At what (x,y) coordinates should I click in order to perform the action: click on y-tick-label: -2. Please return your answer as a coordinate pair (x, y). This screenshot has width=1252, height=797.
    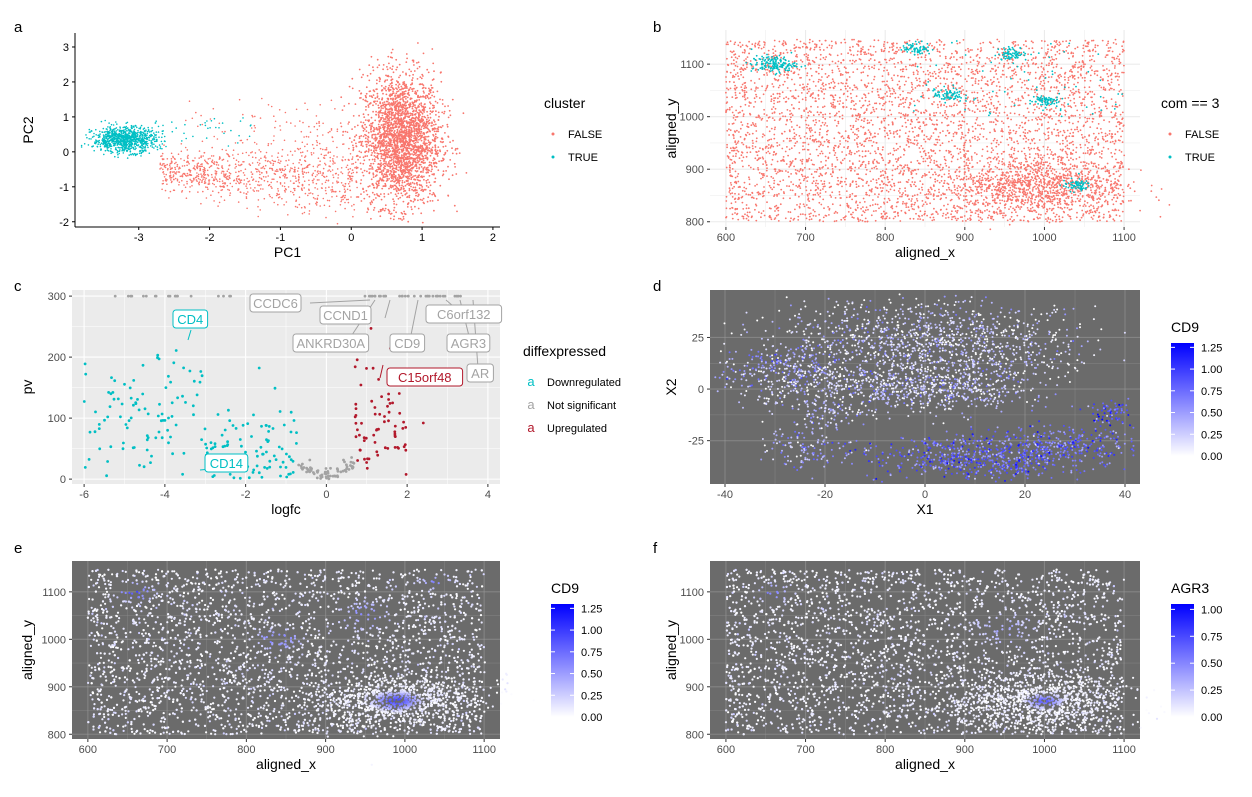
    Looking at the image, I should click on (64, 223).